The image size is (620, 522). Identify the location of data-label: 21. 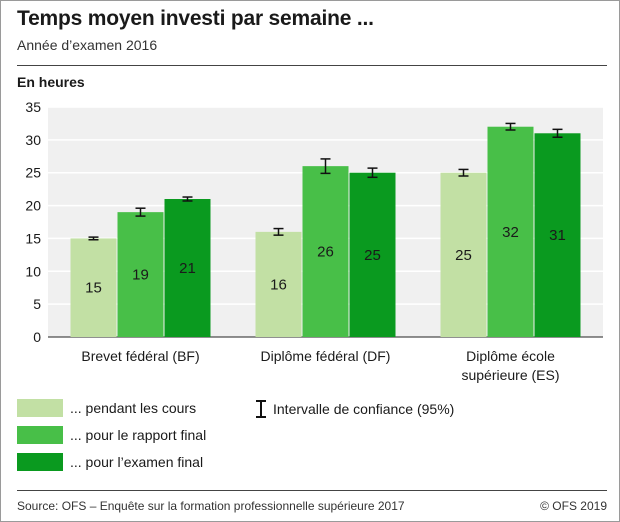
(187, 268).